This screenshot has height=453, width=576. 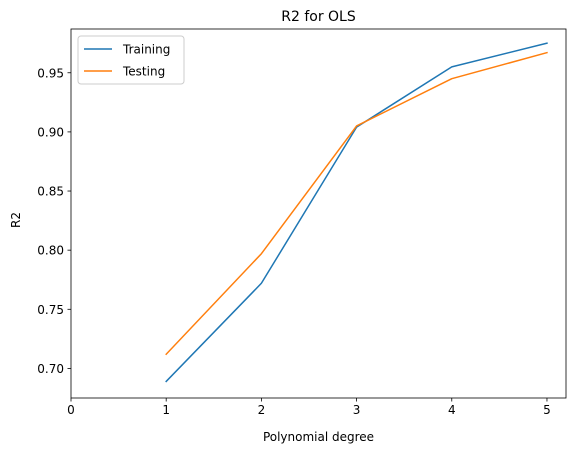 I want to click on x-axis: 0 1 2 3 4 5, so click(x=309, y=407).